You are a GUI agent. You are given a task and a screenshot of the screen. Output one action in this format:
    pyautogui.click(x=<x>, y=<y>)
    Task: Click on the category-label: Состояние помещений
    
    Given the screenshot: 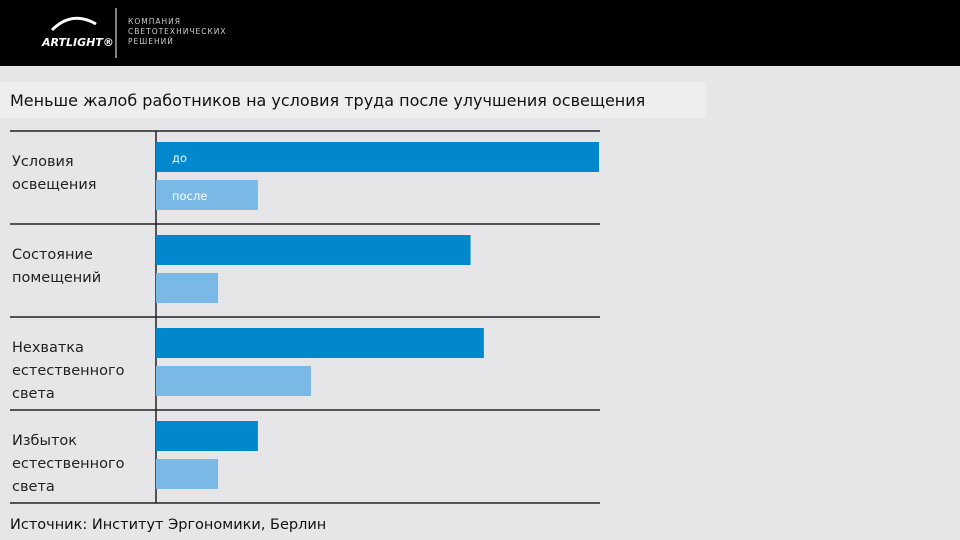 What is the action you would take?
    pyautogui.click(x=57, y=266)
    